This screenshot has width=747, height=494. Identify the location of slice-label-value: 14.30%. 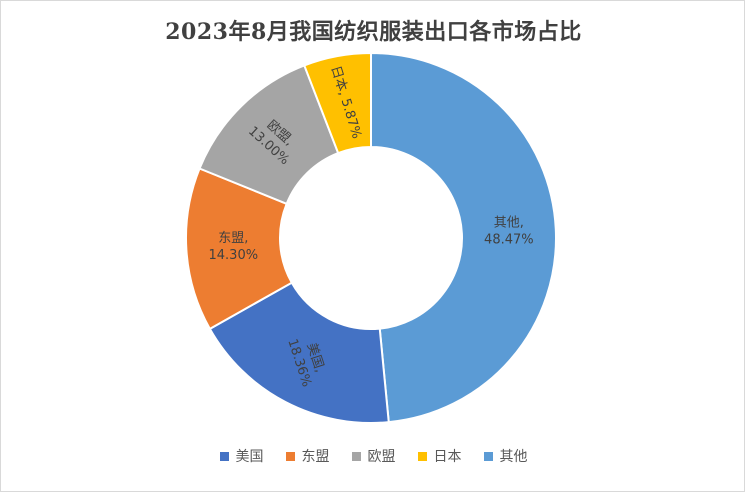
(233, 255).